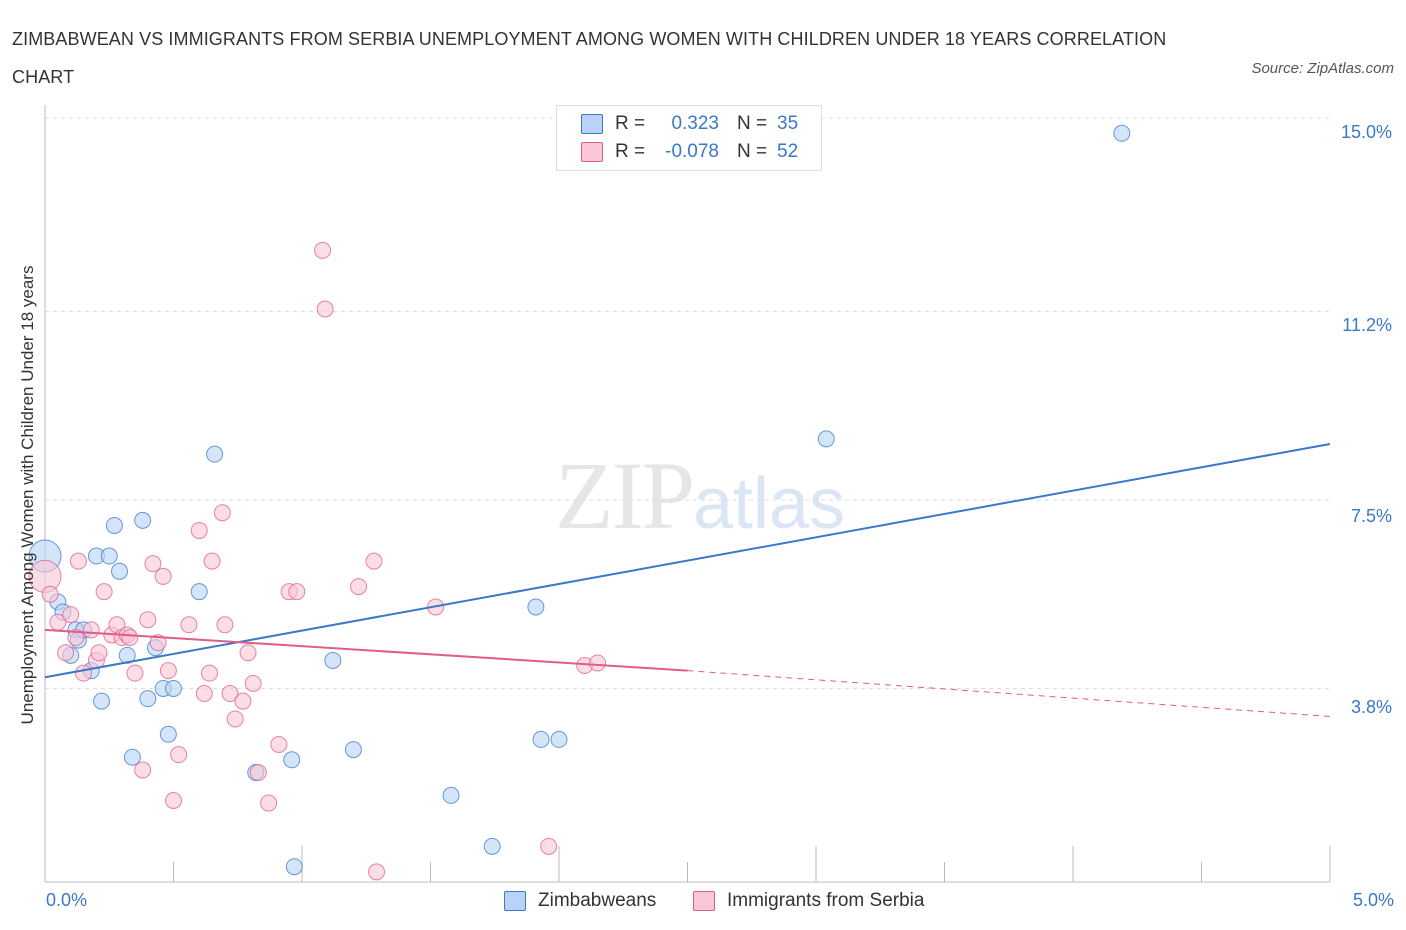 The image size is (1406, 930). Describe the element at coordinates (1367, 325) in the screenshot. I see `y-tick-label-11-2: 11.2%` at that location.